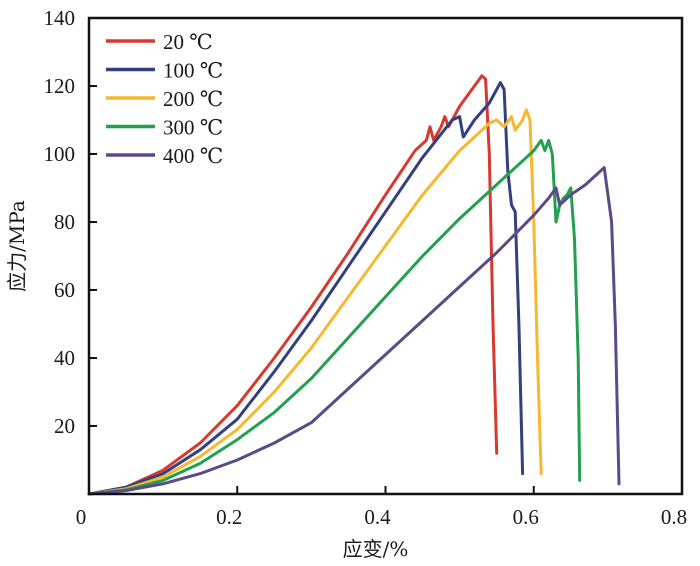  I want to click on legend-label: 400 ℃, so click(193, 156).